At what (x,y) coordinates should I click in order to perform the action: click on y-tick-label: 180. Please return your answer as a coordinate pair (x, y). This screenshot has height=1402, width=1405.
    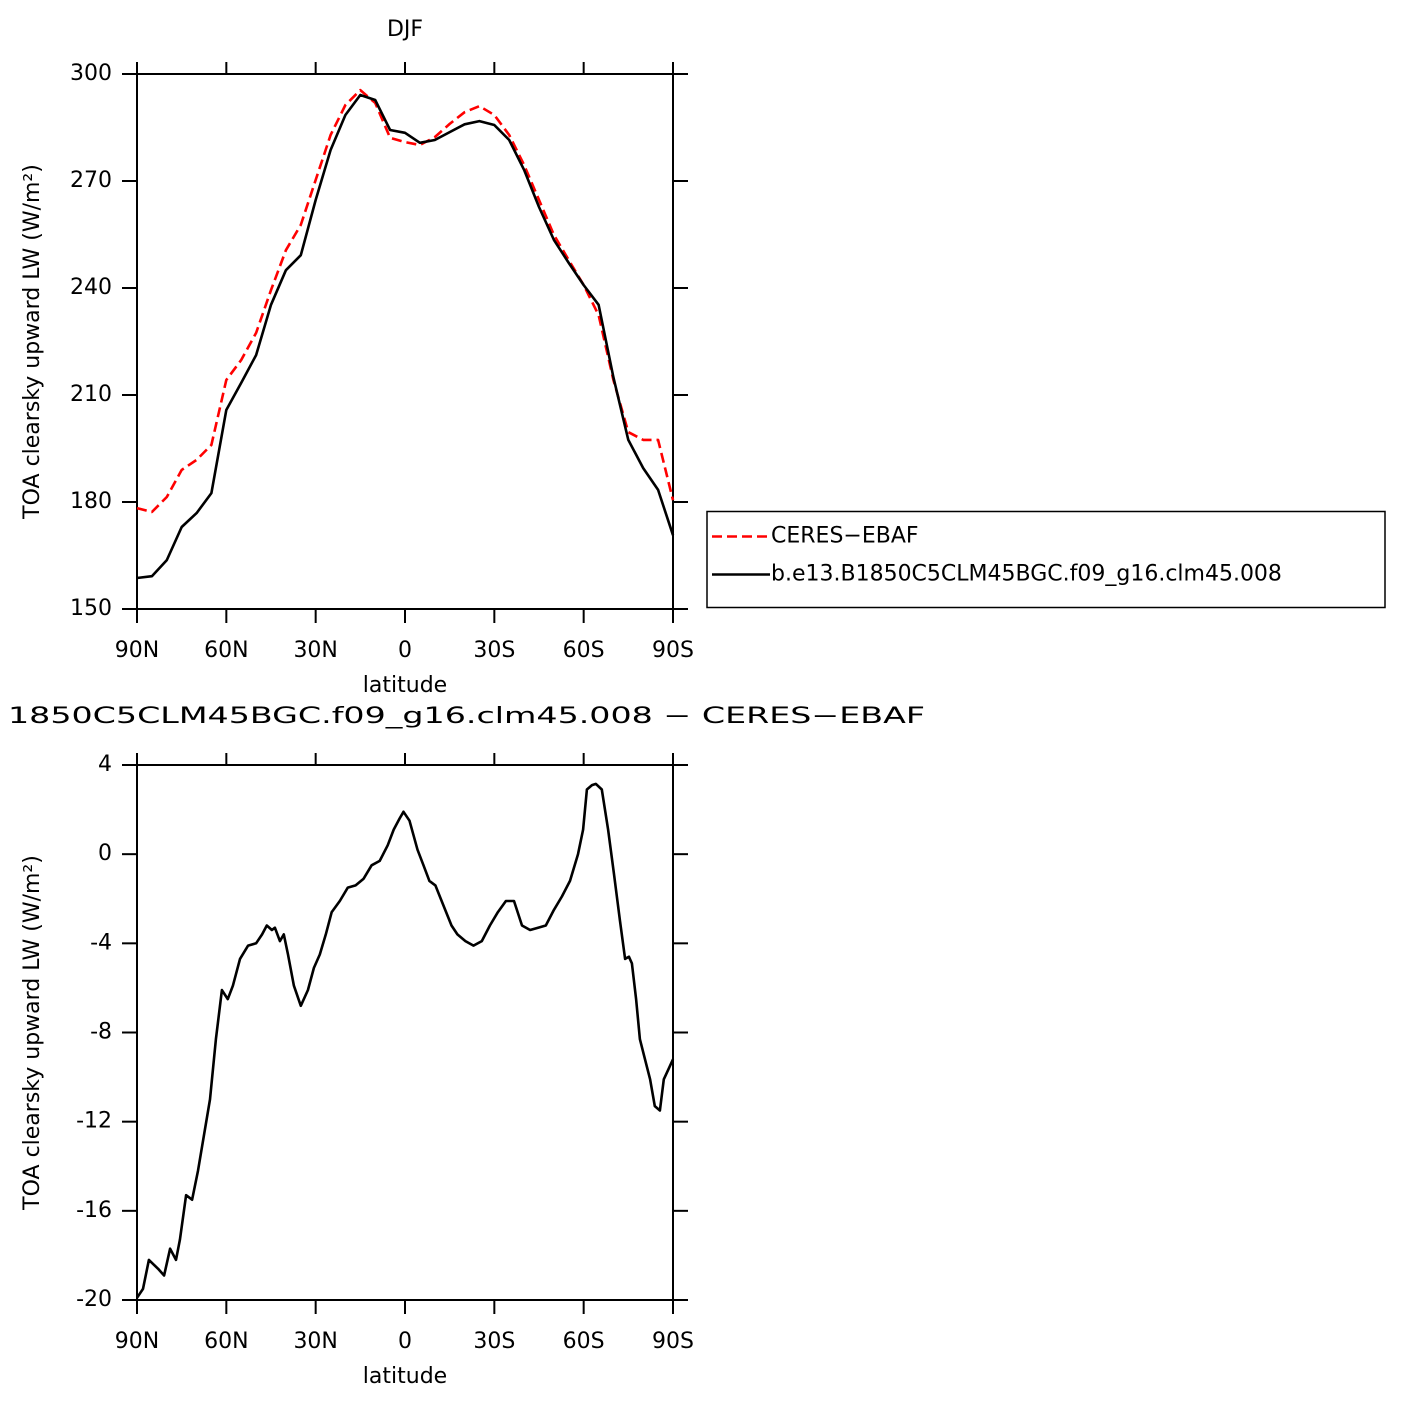
    Looking at the image, I should click on (91, 501).